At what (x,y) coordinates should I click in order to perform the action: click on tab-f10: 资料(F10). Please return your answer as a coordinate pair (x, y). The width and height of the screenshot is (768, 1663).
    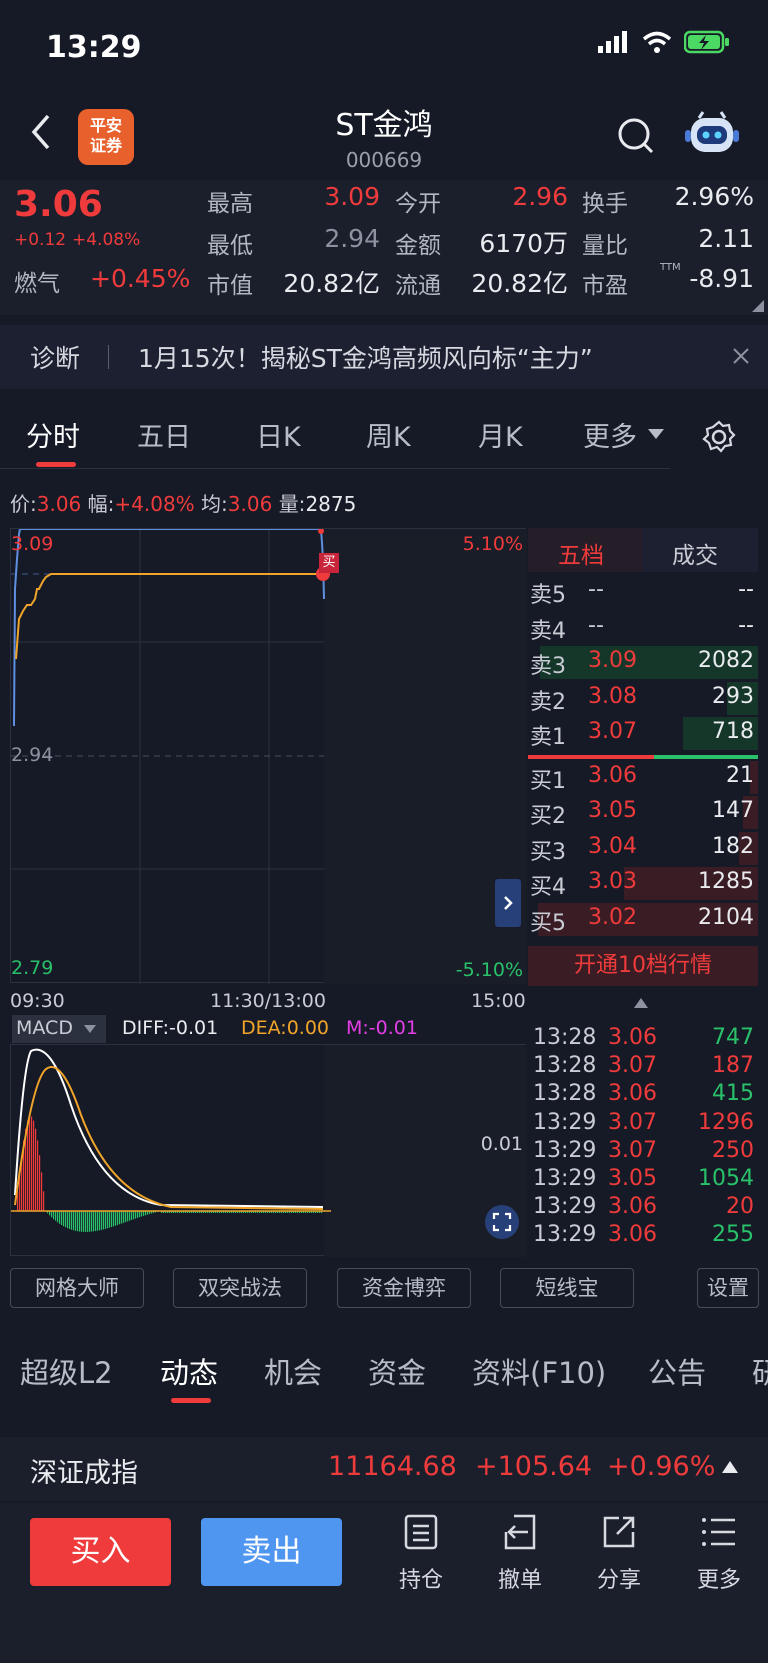
    Looking at the image, I should click on (539, 1373).